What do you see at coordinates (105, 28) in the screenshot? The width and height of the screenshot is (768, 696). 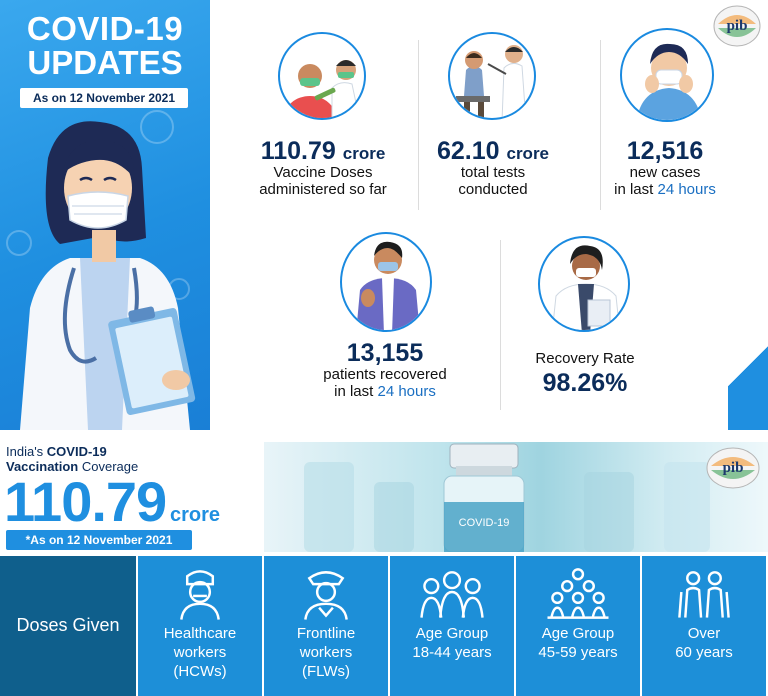 I see `updates-title: COVID-19` at bounding box center [105, 28].